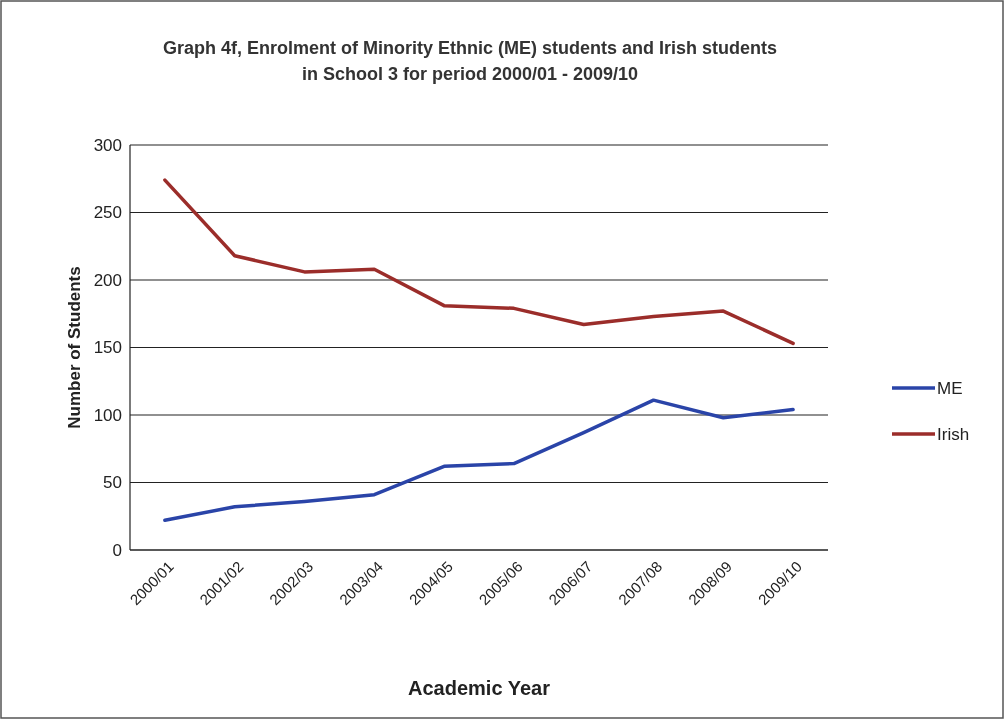 The width and height of the screenshot is (1004, 719). I want to click on y-tick-label: 200, so click(107, 280).